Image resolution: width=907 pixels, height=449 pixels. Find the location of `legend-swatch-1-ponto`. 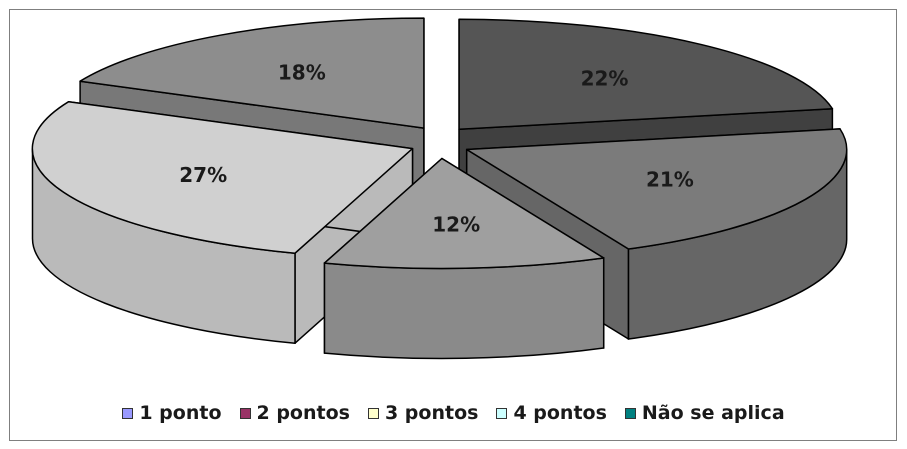

legend-swatch-1-ponto is located at coordinates (128, 413).